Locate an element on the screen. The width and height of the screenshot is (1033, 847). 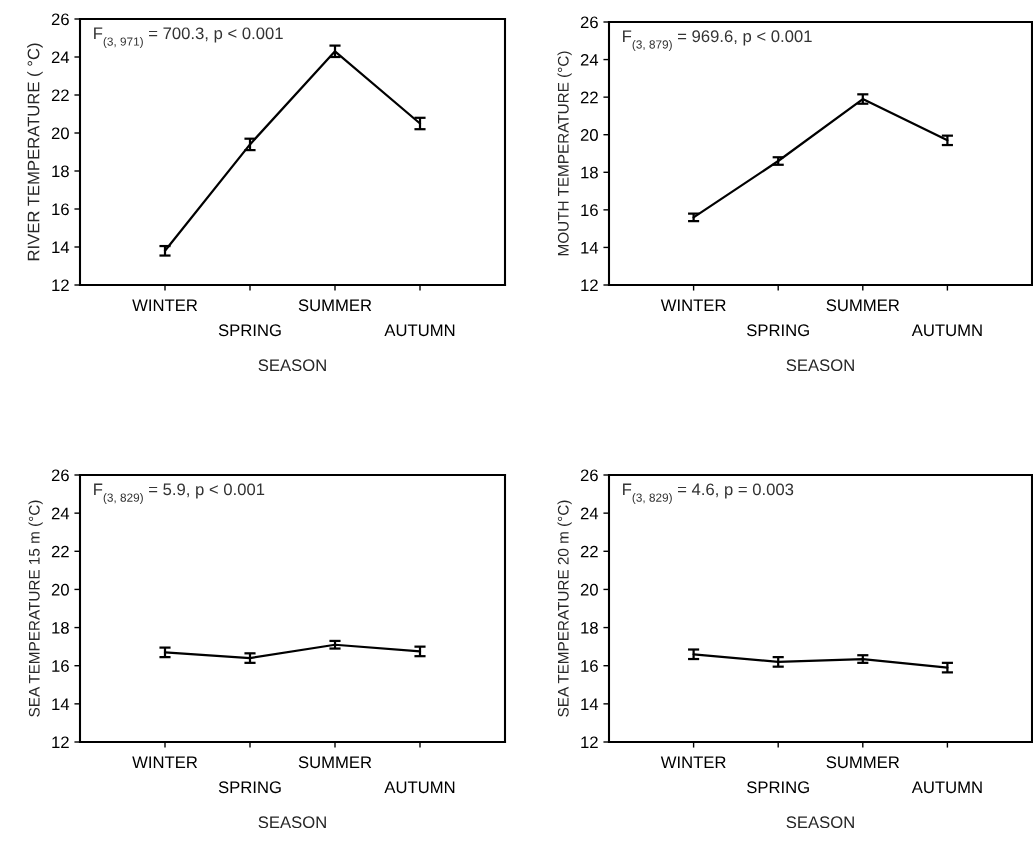
y-axis-title: RIVER TEMPERATURE ( °C) is located at coordinates (35, 152).